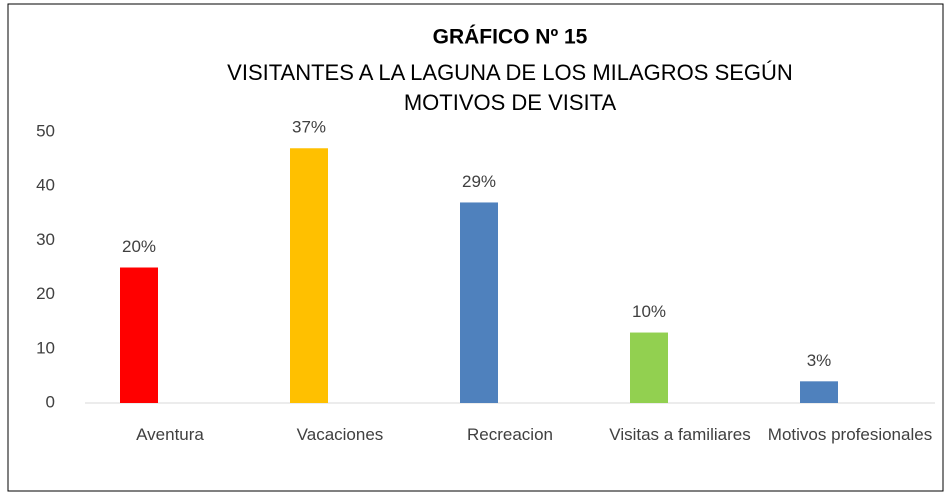 The image size is (948, 496). What do you see at coordinates (45, 130) in the screenshot?
I see `y-tick-label: 50` at bounding box center [45, 130].